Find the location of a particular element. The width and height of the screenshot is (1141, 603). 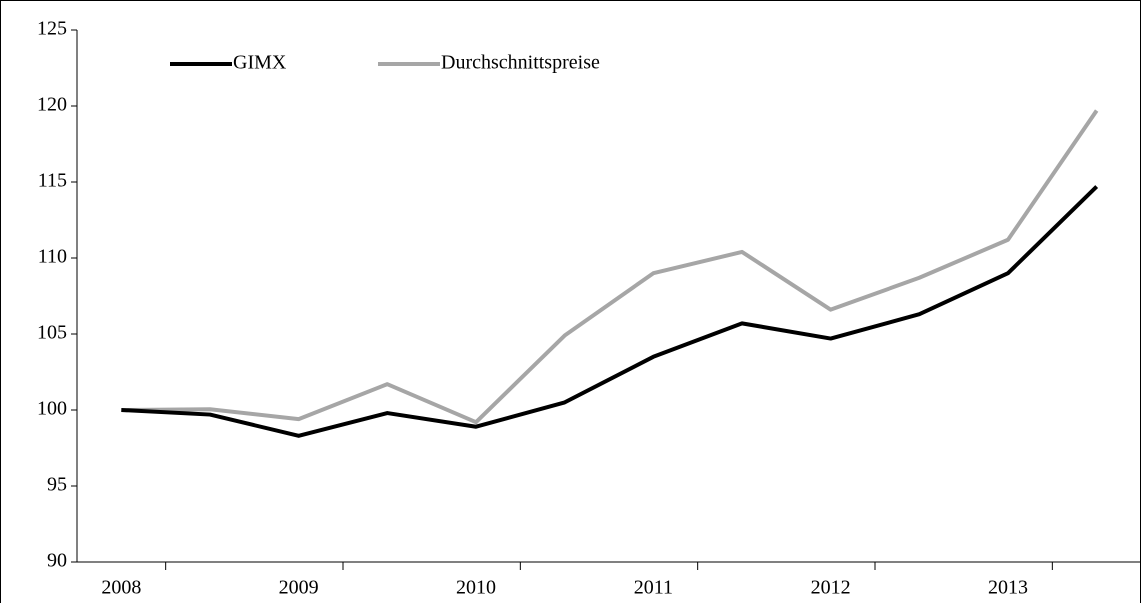

x-tick-label: 2010 is located at coordinates (476, 588).